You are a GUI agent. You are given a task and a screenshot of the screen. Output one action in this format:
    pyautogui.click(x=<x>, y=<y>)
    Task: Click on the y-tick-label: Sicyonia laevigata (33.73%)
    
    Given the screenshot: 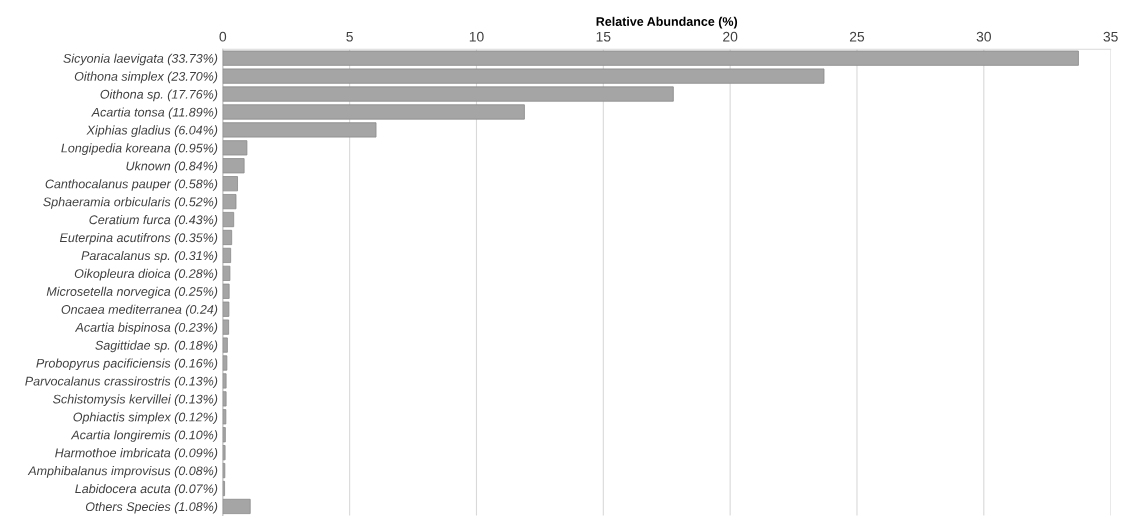 What is the action you would take?
    pyautogui.click(x=140, y=59)
    